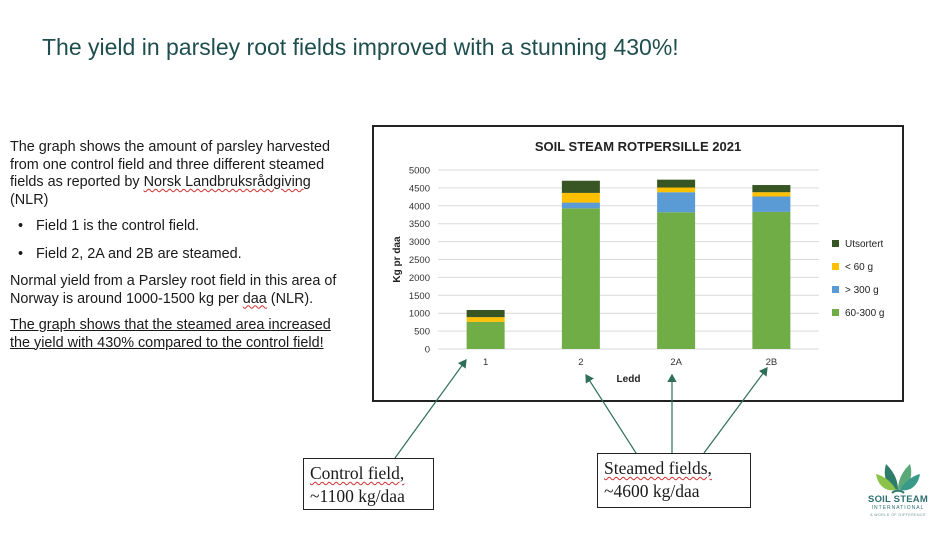 This screenshot has height=533, width=945. I want to click on y-tick-label: 500, so click(422, 332).